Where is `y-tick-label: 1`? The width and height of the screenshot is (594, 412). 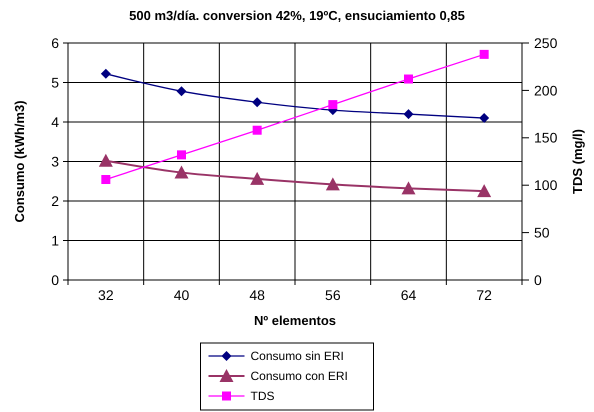
y-tick-label: 1 is located at coordinates (55, 240).